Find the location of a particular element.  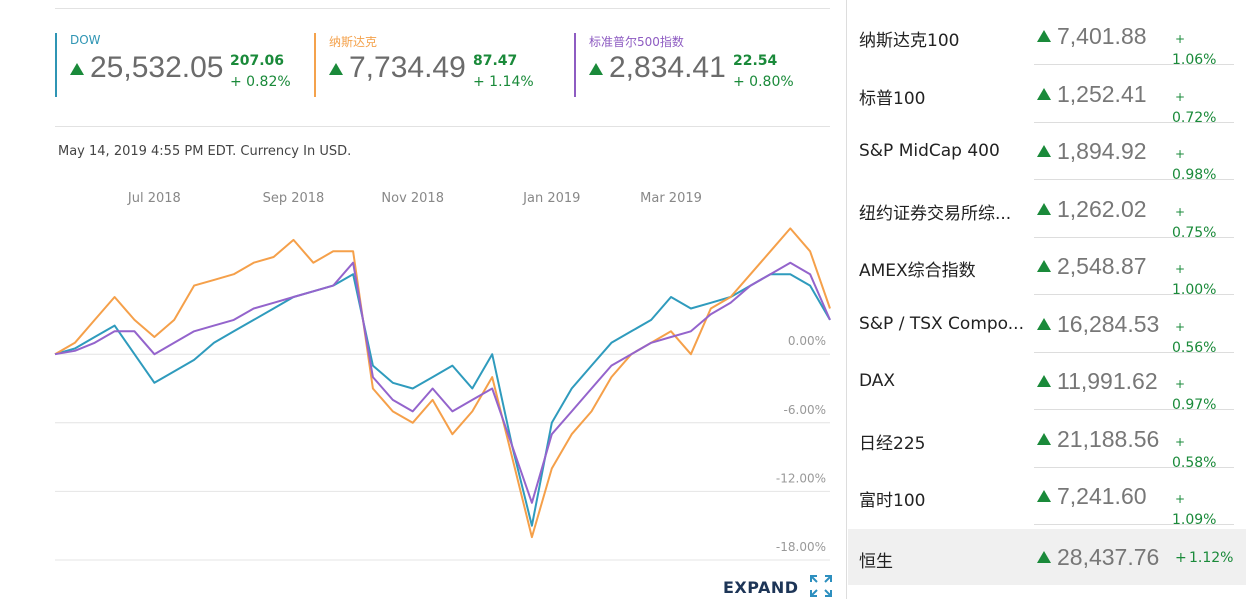

y-tick-label: -12.00% is located at coordinates (801, 478).